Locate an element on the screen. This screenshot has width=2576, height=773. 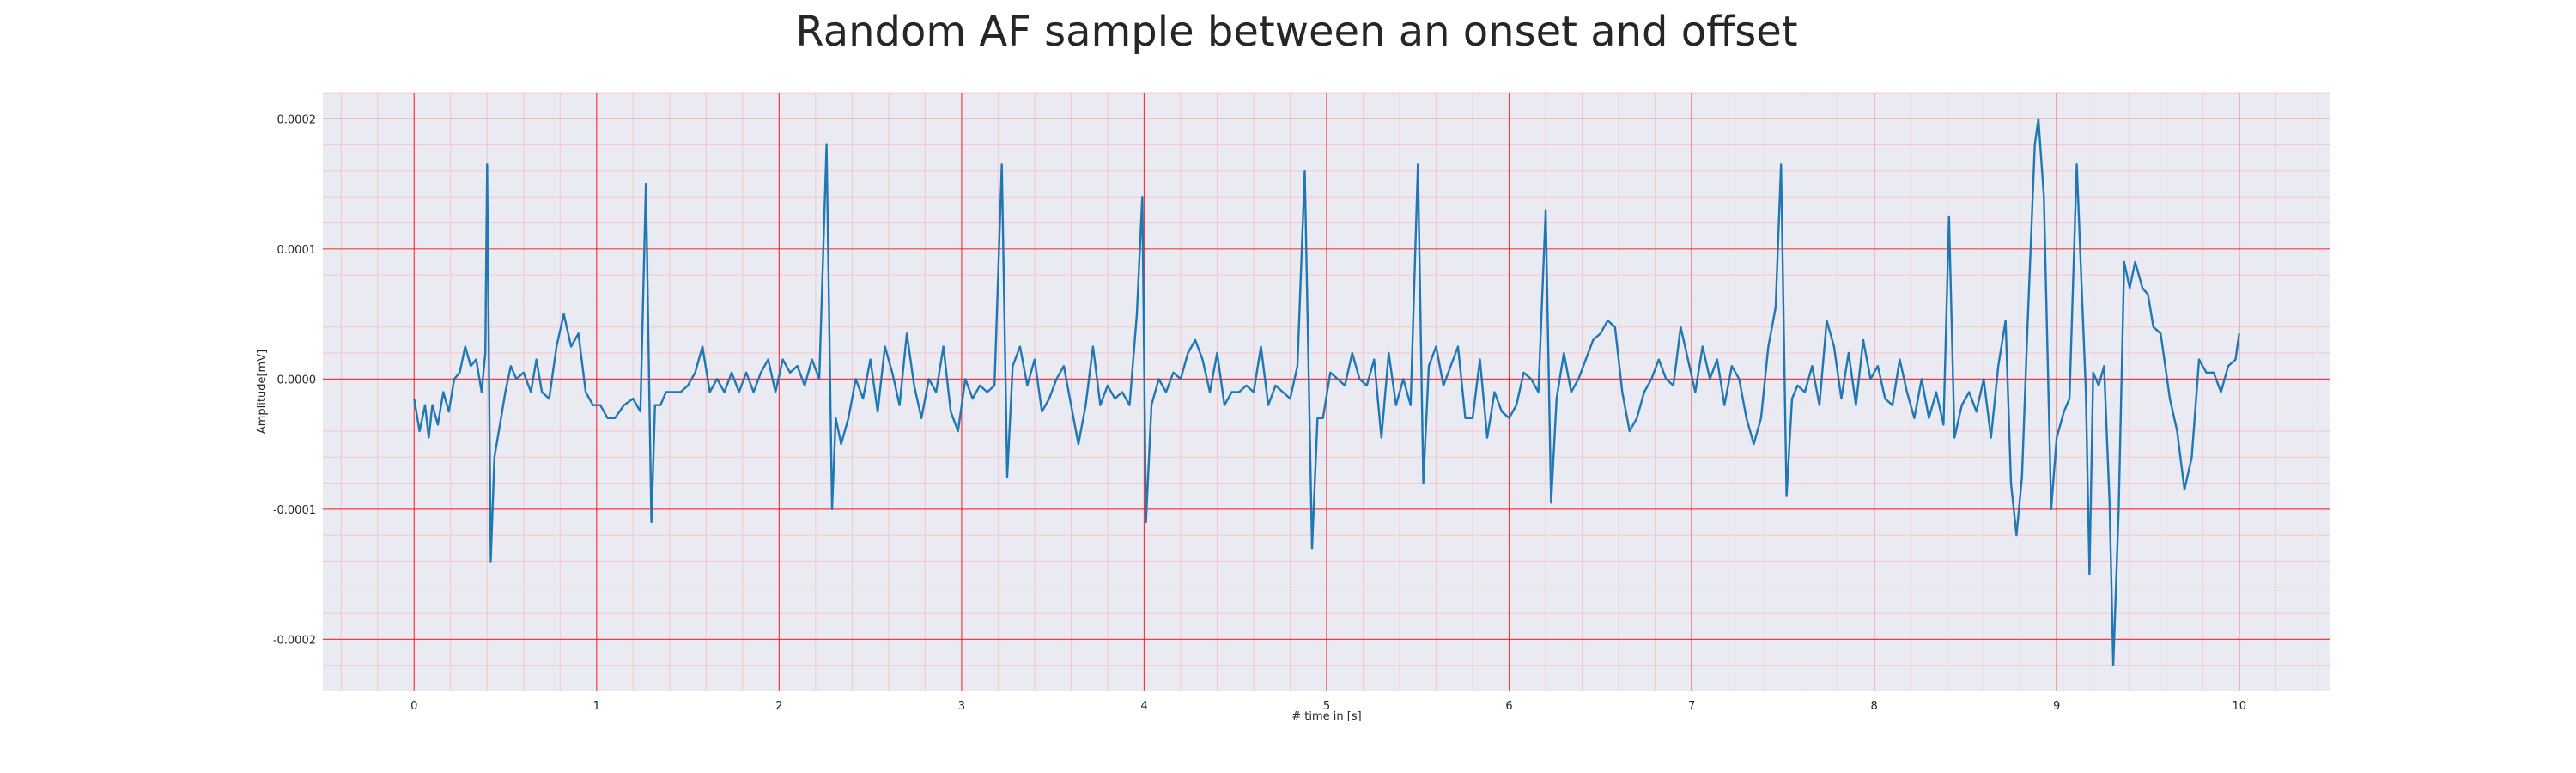
x-tick-label: 2 is located at coordinates (779, 706).